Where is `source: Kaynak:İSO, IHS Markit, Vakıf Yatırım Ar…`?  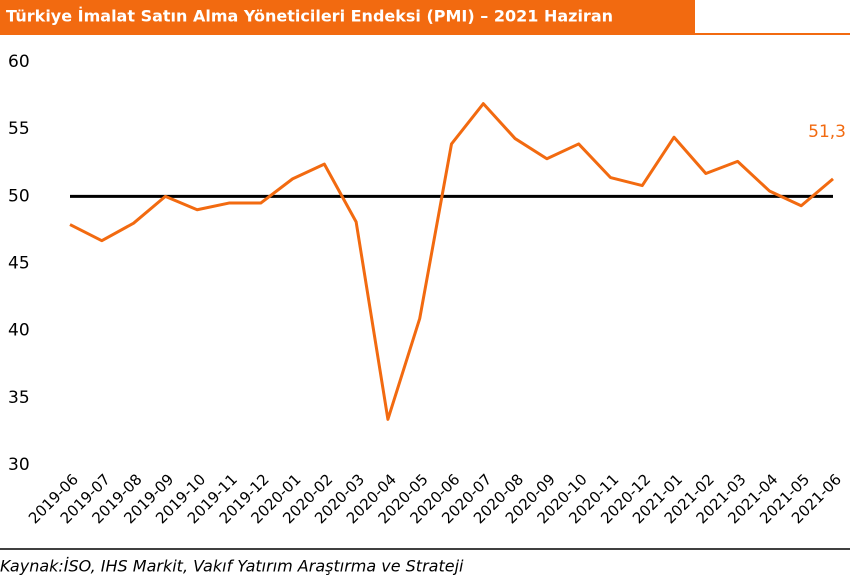 source: Kaynak:İSO, IHS Markit, Vakıf Yatırım Ar… is located at coordinates (232, 566).